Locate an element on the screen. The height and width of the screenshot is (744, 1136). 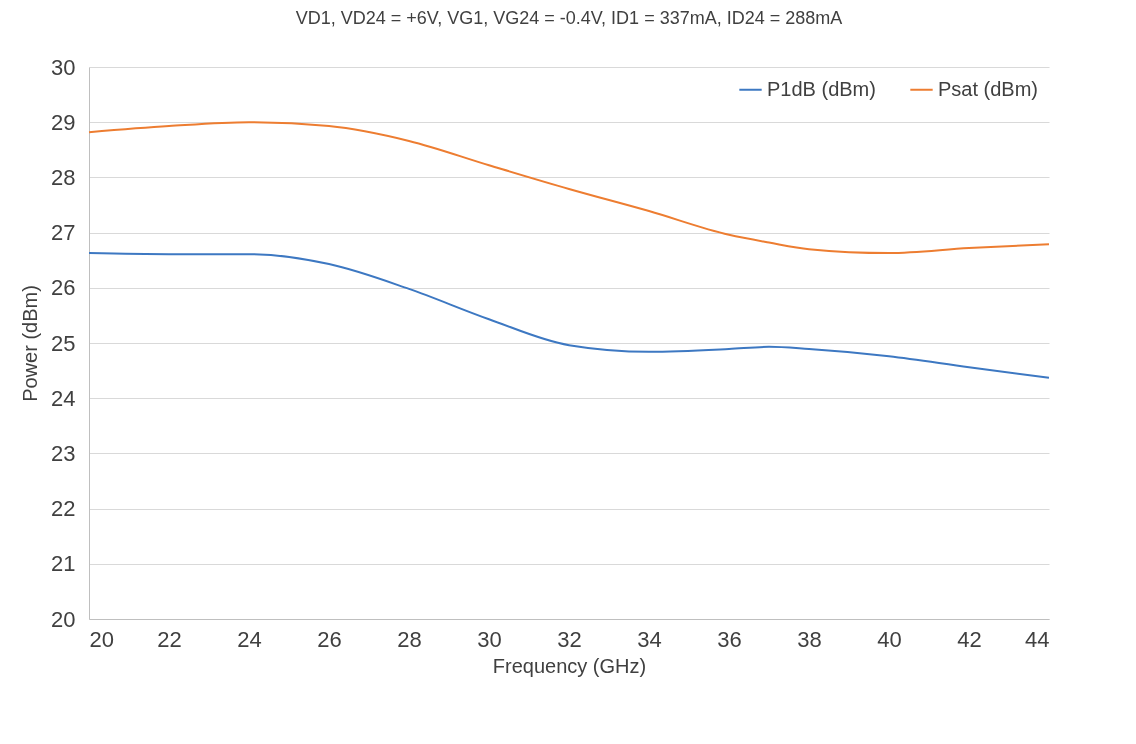
y-tick-label: 25 is located at coordinates (63, 343).